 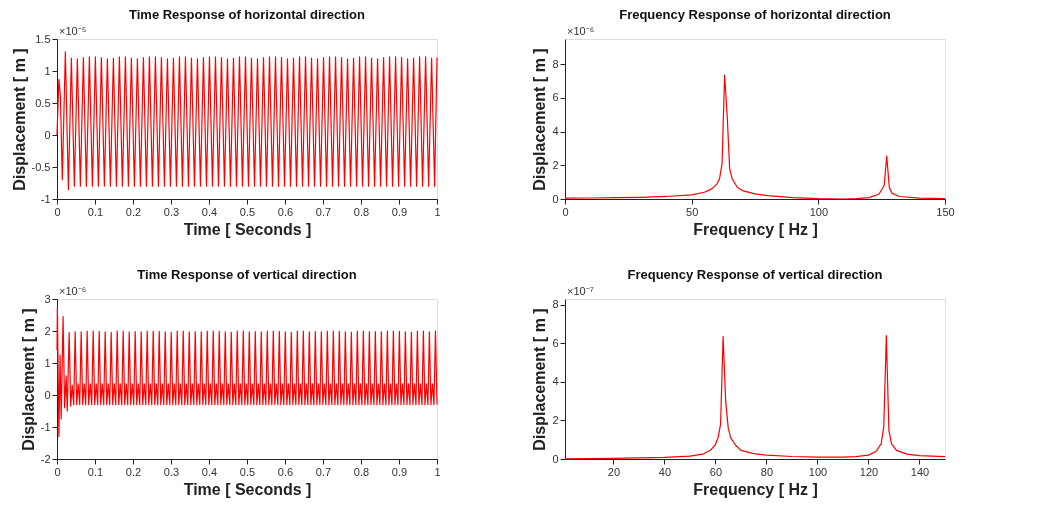 What do you see at coordinates (869, 471) in the screenshot?
I see `x-tick-label: 120` at bounding box center [869, 471].